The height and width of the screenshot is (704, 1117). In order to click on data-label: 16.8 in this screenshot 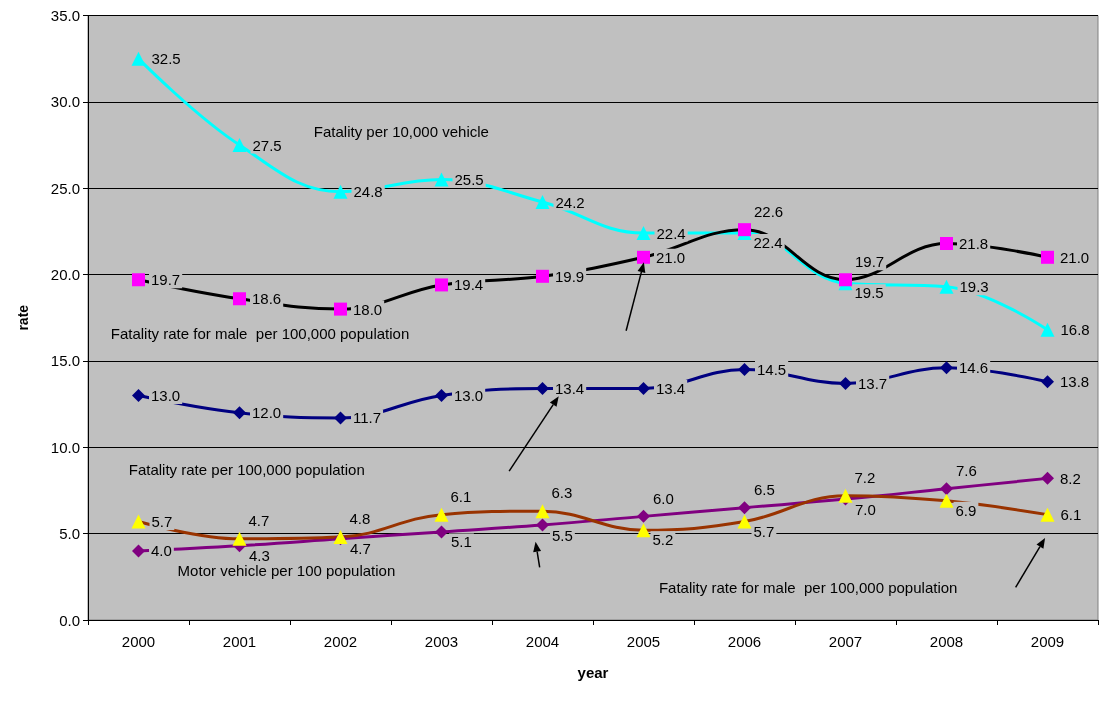, I will do `click(1075, 330)`.